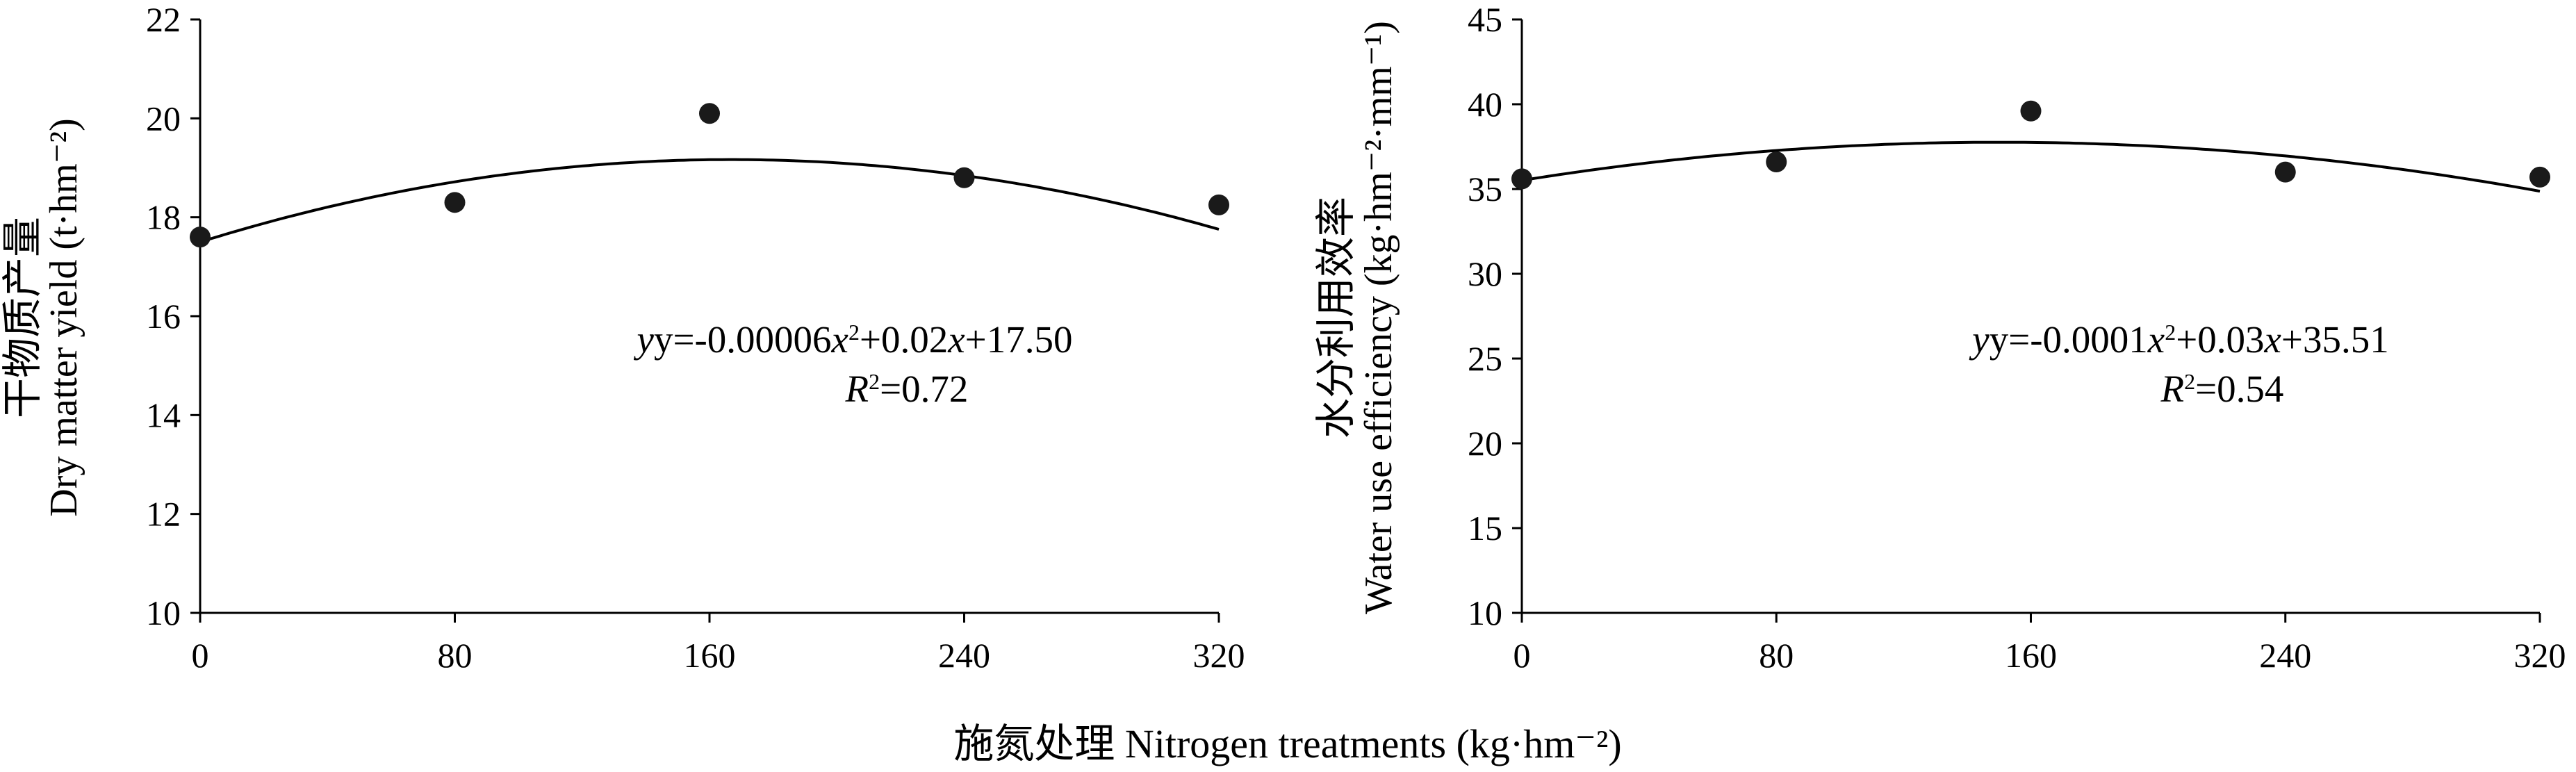 This screenshot has width=2576, height=772. I want to click on y-axis-label-cn: 干物质产量, so click(22, 317).